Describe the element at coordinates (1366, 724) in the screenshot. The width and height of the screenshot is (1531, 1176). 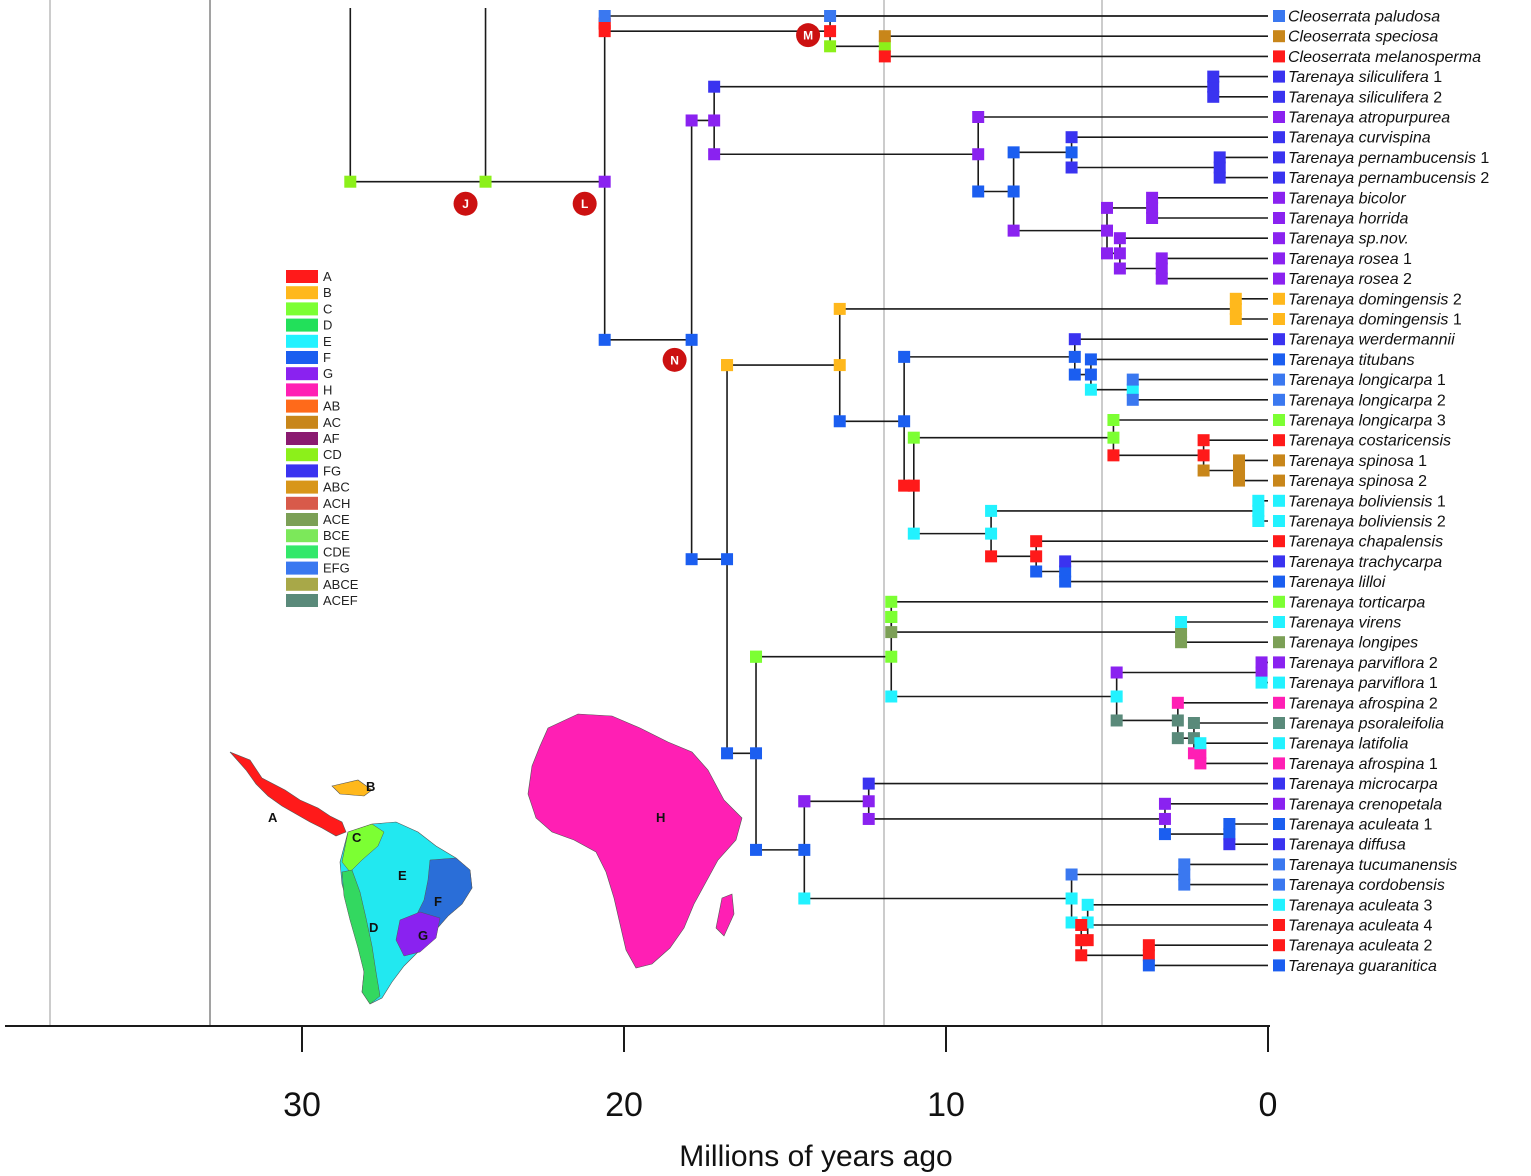
I see `tip-label: Tarenaya psoraleifolia` at that location.